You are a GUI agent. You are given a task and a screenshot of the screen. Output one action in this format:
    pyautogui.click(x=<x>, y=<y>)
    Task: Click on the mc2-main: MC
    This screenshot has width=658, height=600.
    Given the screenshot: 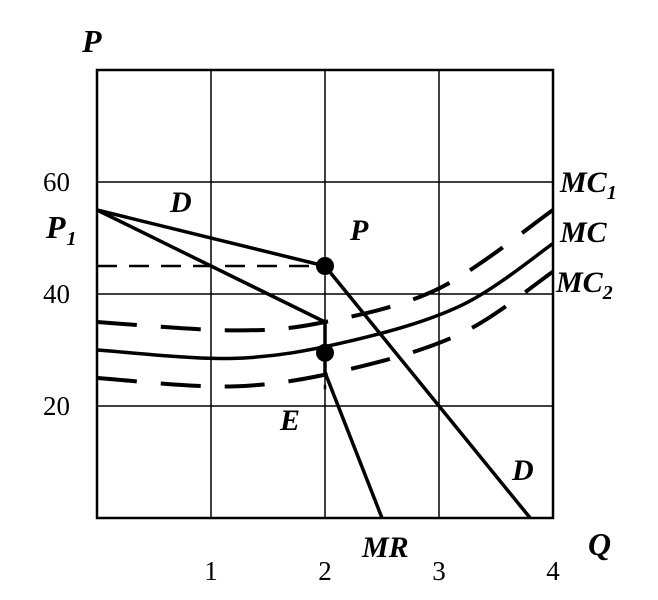 What is the action you would take?
    pyautogui.click(x=579, y=282)
    